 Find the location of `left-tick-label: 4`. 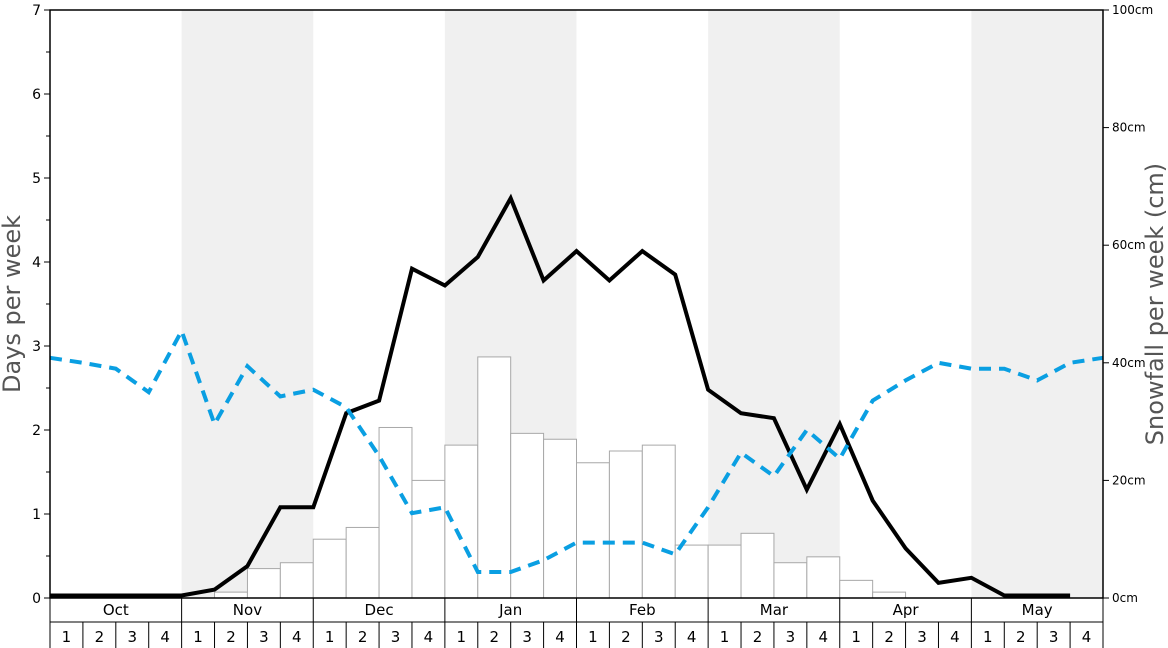

left-tick-label: 4 is located at coordinates (36, 263).